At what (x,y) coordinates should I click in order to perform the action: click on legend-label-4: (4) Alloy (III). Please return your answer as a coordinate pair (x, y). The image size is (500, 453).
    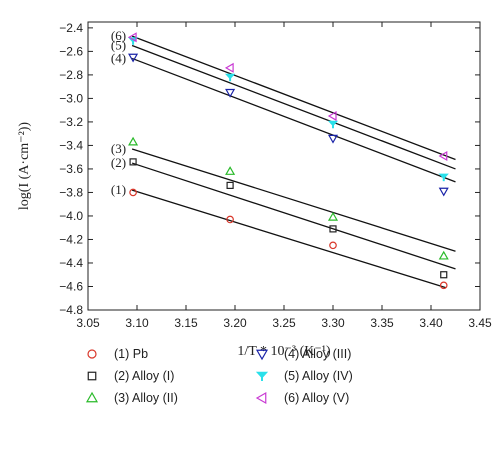
    Looking at the image, I should click on (317, 354).